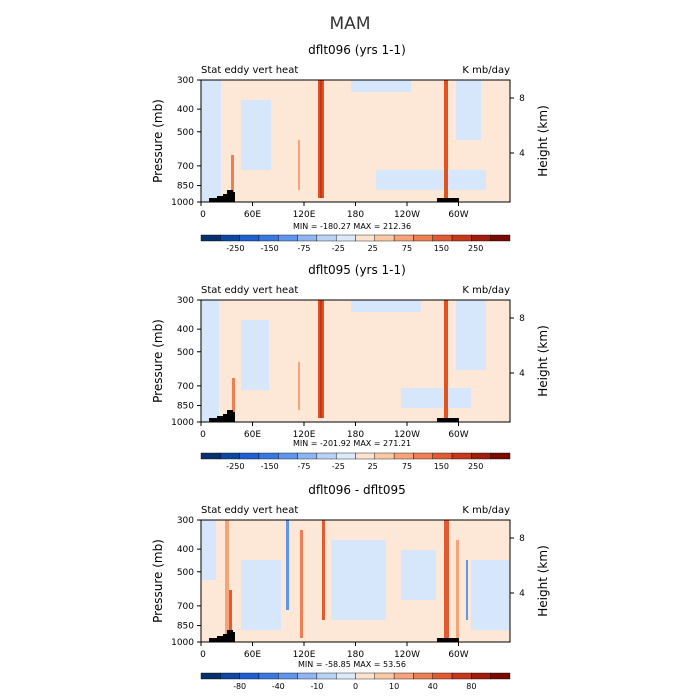 The height and width of the screenshot is (700, 700). What do you see at coordinates (185, 607) in the screenshot?
I see `y-tick-label: 700` at bounding box center [185, 607].